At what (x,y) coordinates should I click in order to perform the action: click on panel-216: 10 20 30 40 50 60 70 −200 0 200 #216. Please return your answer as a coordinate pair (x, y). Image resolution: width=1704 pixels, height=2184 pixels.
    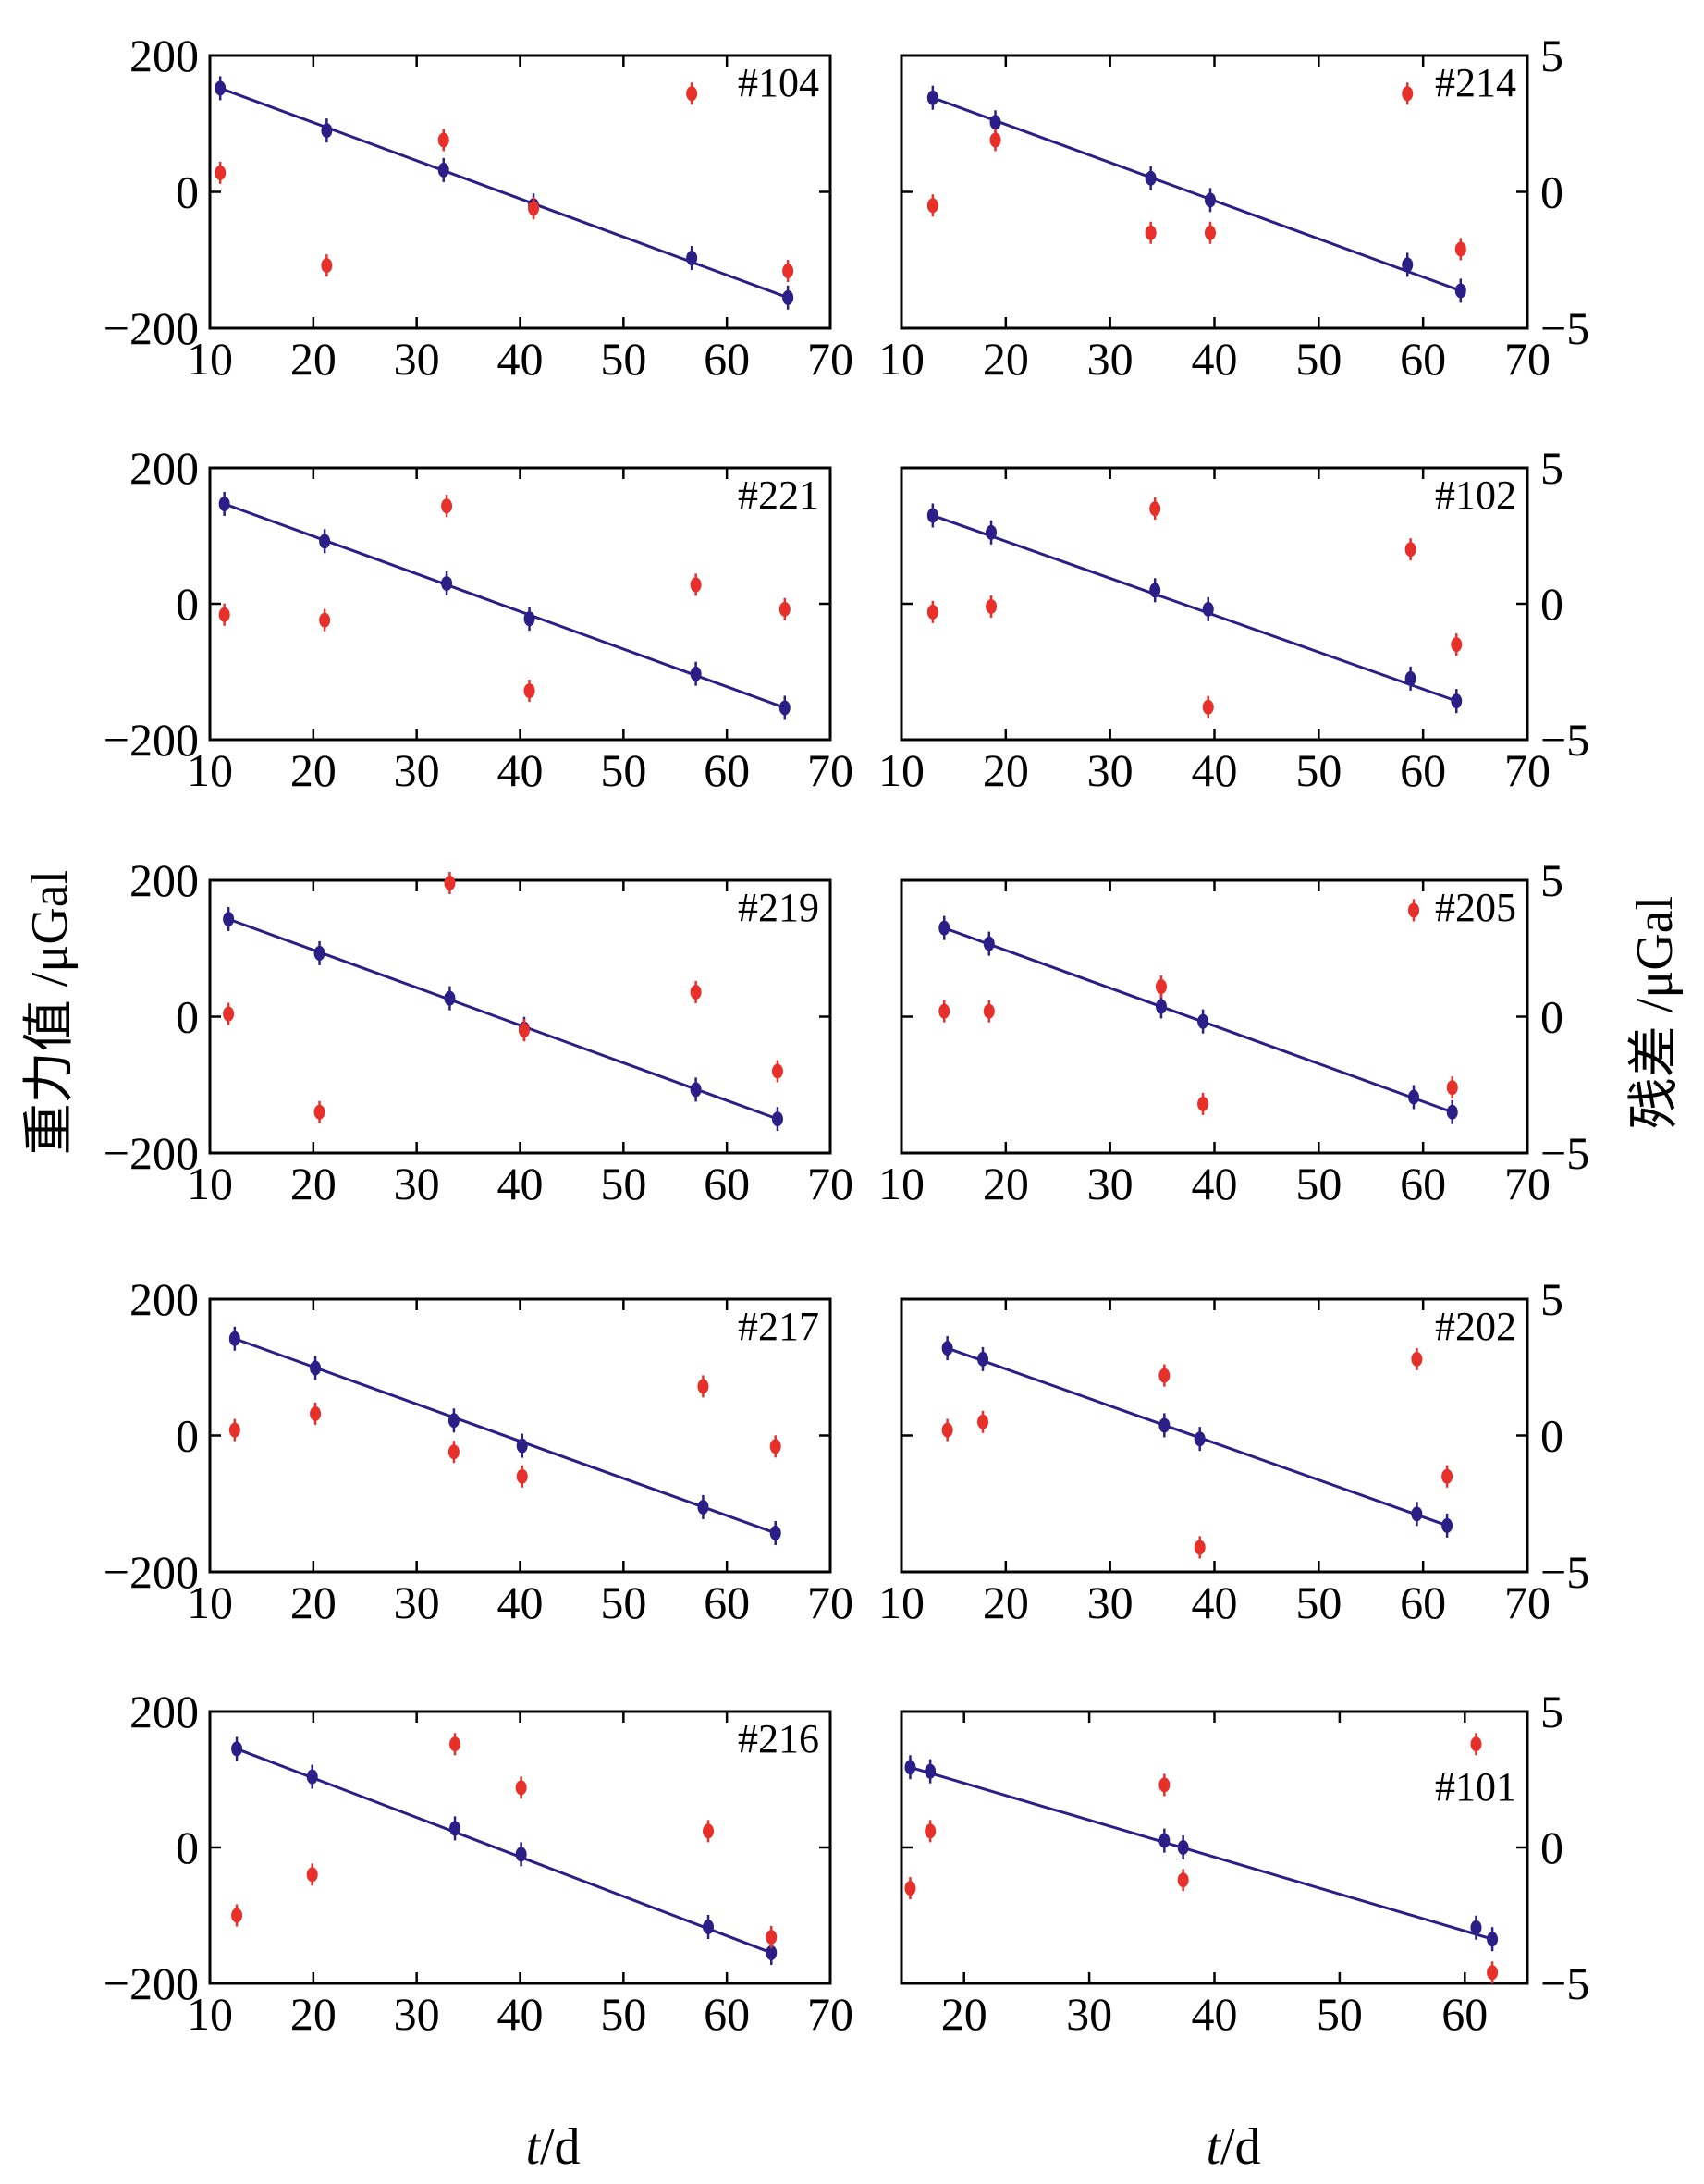
    Looking at the image, I should click on (479, 1863).